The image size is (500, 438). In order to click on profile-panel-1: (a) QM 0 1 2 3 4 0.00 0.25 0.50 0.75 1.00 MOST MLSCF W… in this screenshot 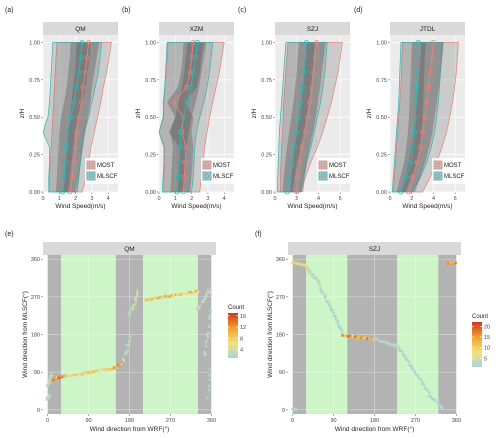, I will do `click(61, 108)`.